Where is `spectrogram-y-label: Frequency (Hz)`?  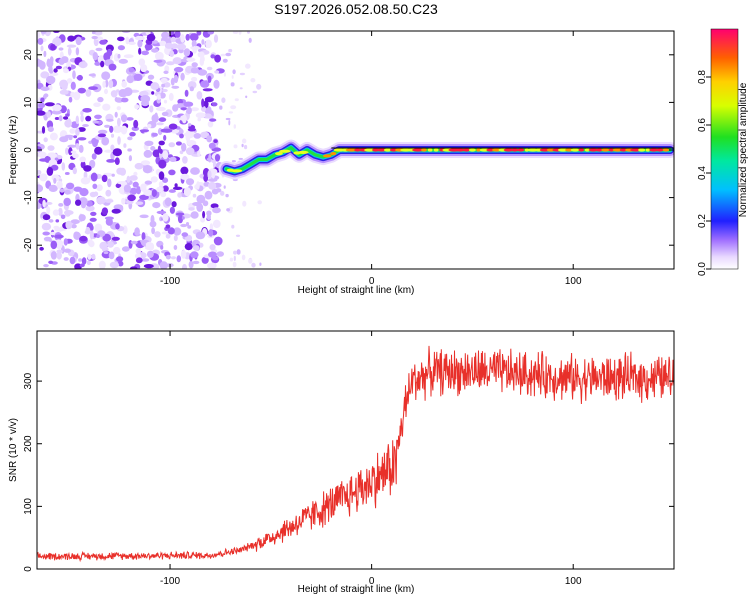 spectrogram-y-label: Frequency (Hz) is located at coordinates (13, 150).